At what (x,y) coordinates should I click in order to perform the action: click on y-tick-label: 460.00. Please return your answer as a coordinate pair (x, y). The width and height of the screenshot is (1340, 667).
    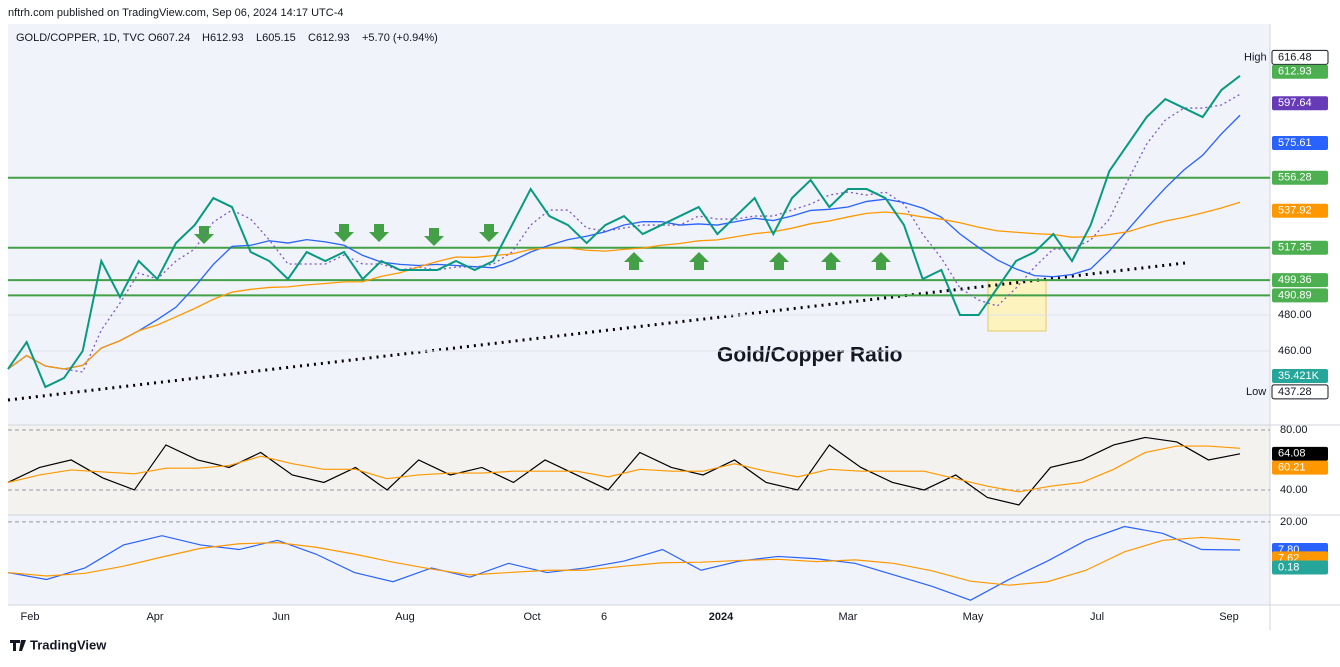
    Looking at the image, I should click on (1295, 351).